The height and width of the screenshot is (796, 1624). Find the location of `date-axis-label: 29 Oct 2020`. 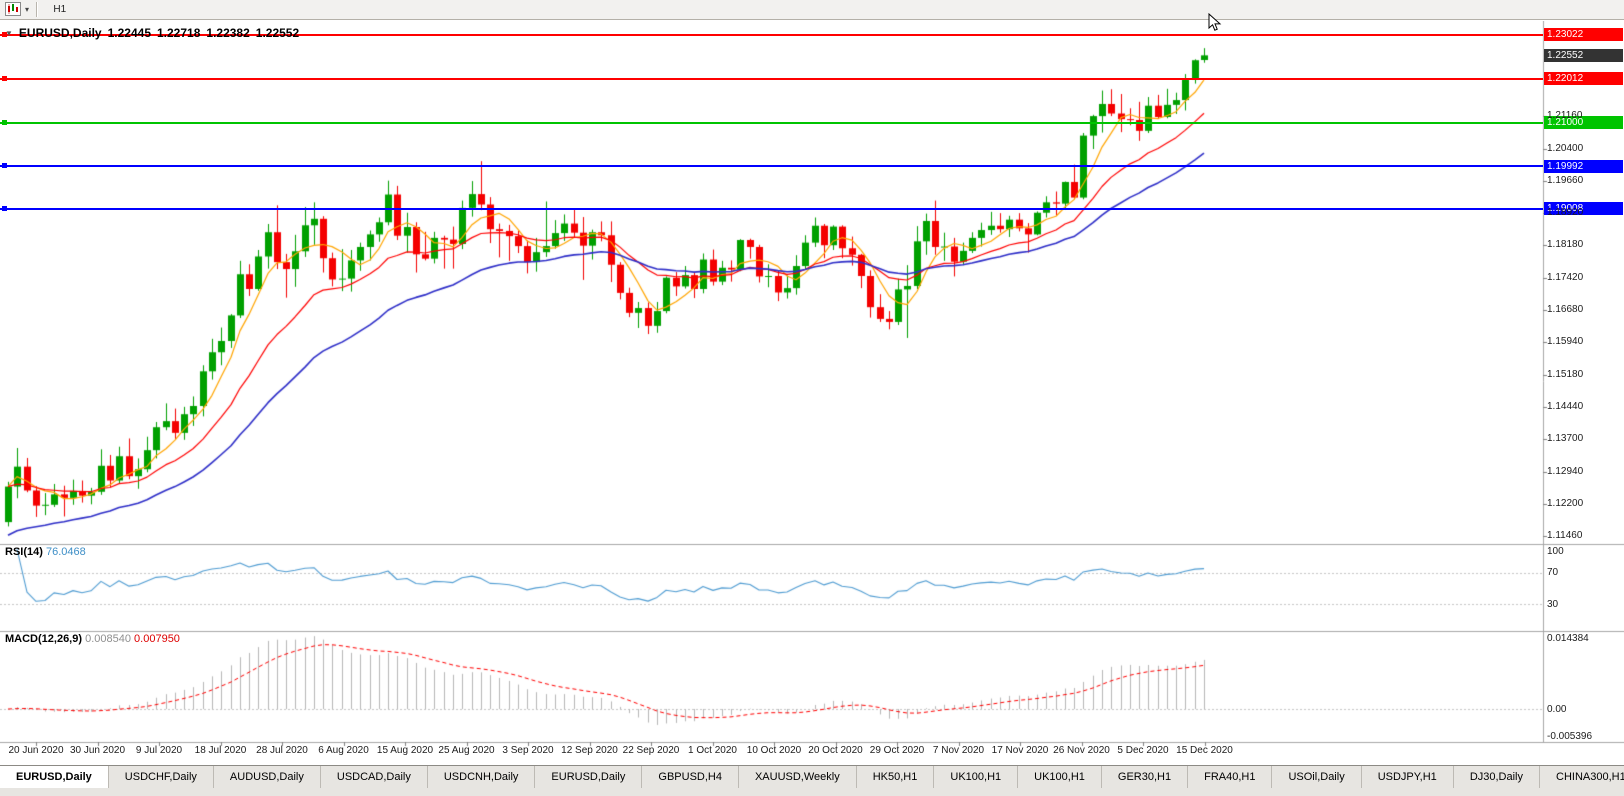

date-axis-label: 29 Oct 2020 is located at coordinates (897, 750).